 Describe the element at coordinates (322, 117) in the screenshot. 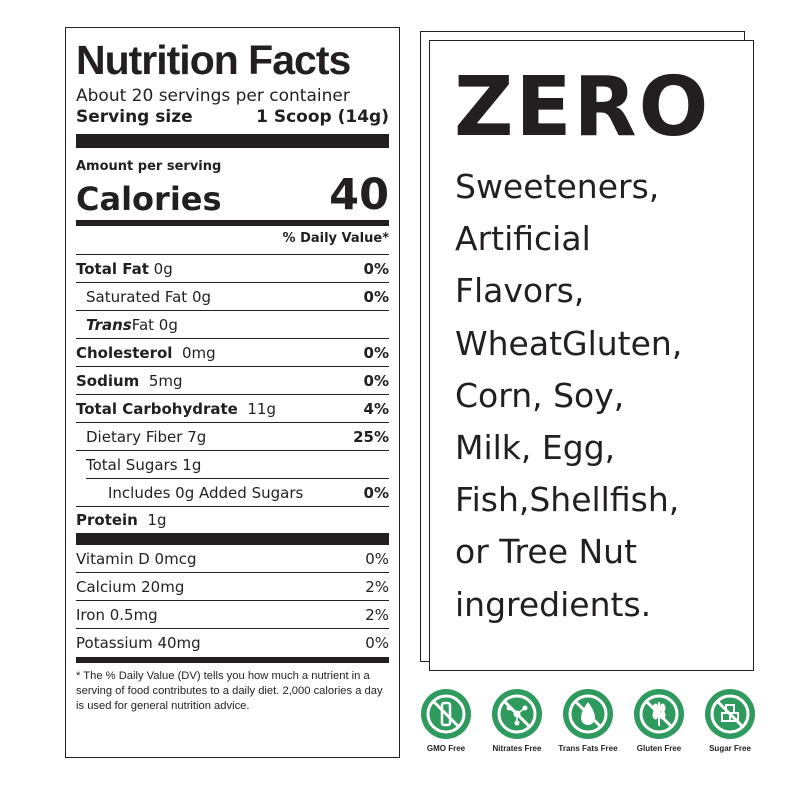

I see `serving-size-value: 1 Scoop (14g)` at that location.